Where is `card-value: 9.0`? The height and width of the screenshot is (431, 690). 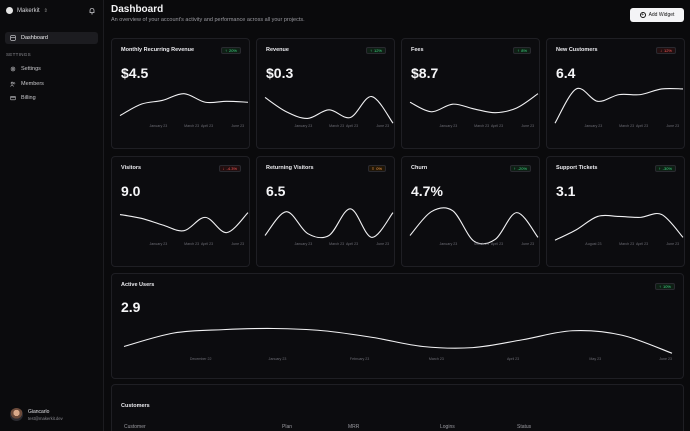 card-value: 9.0 is located at coordinates (131, 191).